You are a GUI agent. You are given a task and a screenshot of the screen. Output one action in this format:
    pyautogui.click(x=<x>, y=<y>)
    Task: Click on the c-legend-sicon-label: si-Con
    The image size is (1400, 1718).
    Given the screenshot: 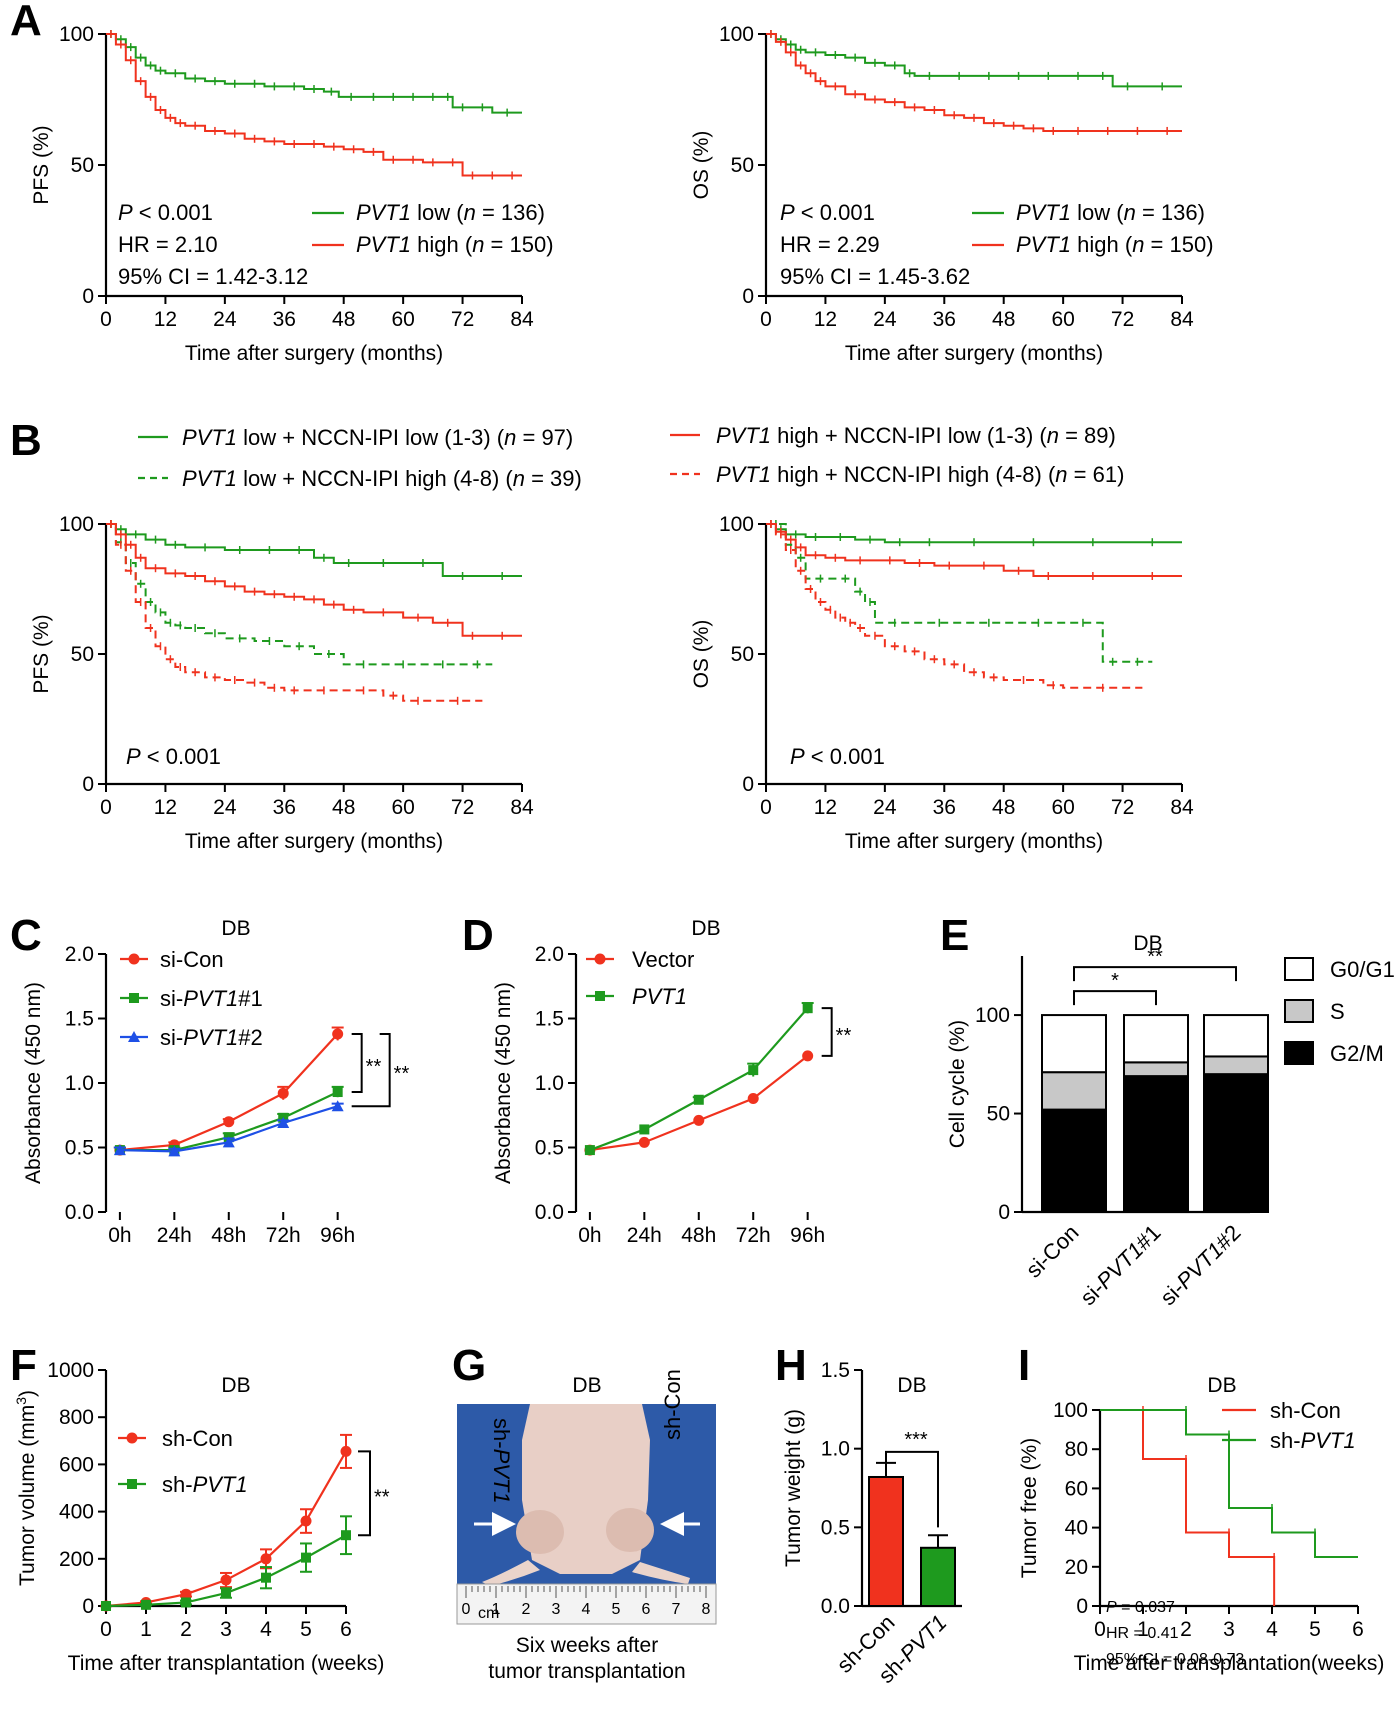 What is the action you would take?
    pyautogui.click(x=192, y=959)
    